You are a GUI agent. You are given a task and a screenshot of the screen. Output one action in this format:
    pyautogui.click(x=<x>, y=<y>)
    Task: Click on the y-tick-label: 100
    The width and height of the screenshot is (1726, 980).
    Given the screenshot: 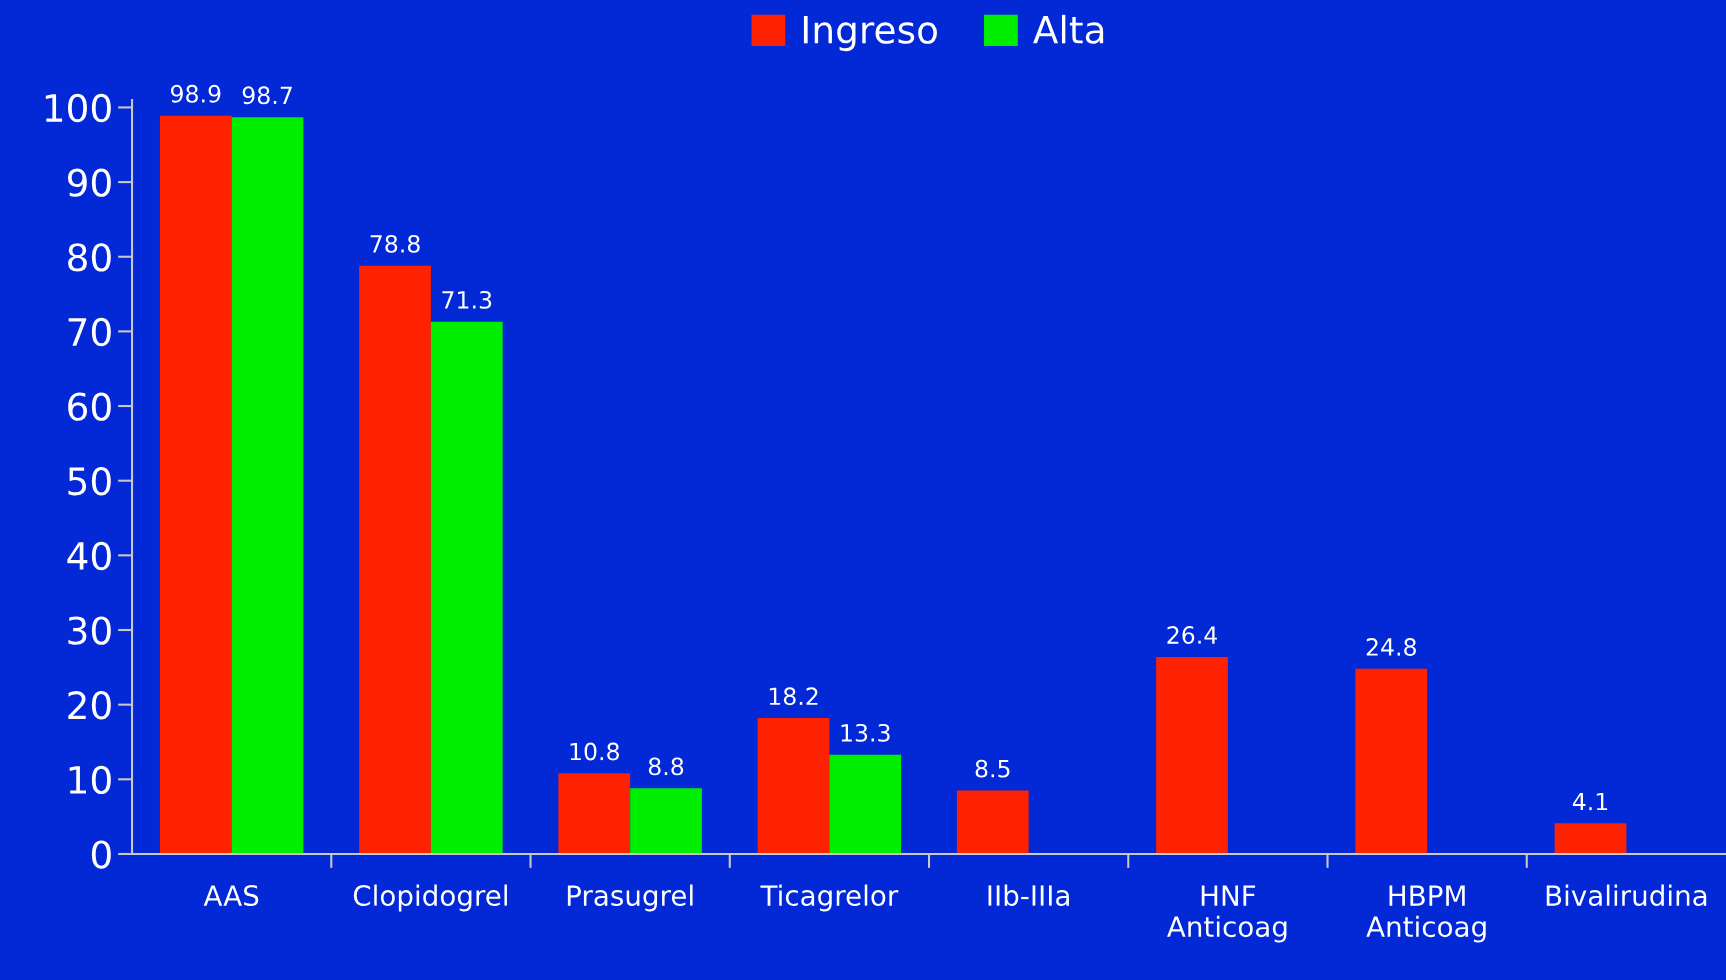 What is the action you would take?
    pyautogui.click(x=78, y=108)
    